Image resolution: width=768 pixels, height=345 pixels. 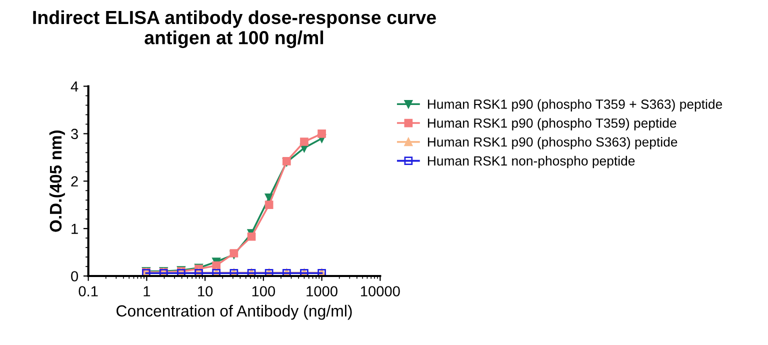 What do you see at coordinates (234, 312) in the screenshot?
I see `x-axis-title: Concentration of Antibody (ng/ml)` at bounding box center [234, 312].